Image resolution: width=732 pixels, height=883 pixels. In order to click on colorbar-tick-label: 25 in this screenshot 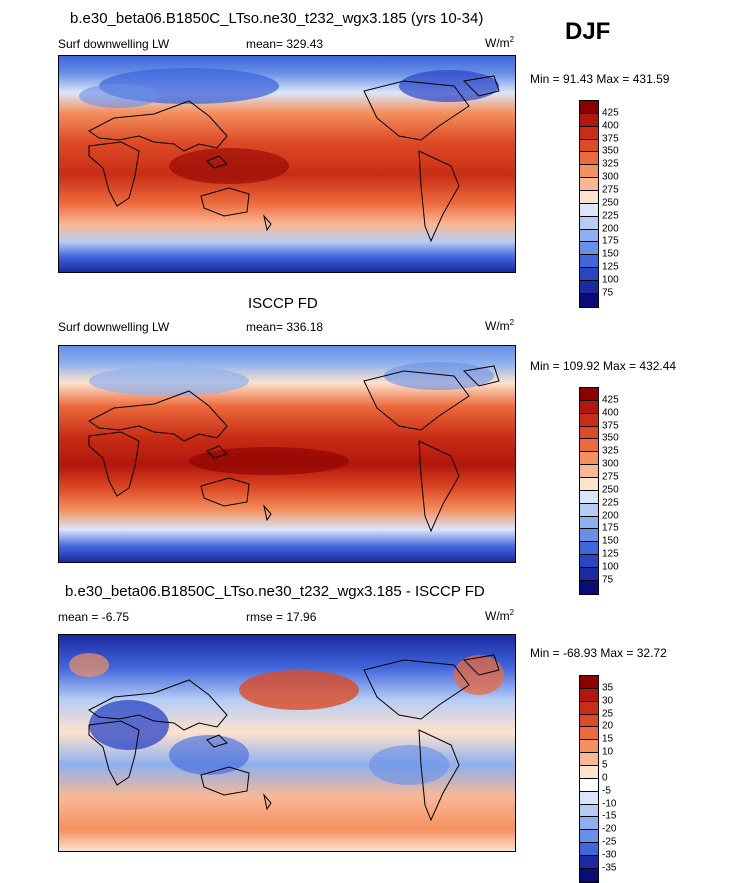, I will do `click(608, 714)`.